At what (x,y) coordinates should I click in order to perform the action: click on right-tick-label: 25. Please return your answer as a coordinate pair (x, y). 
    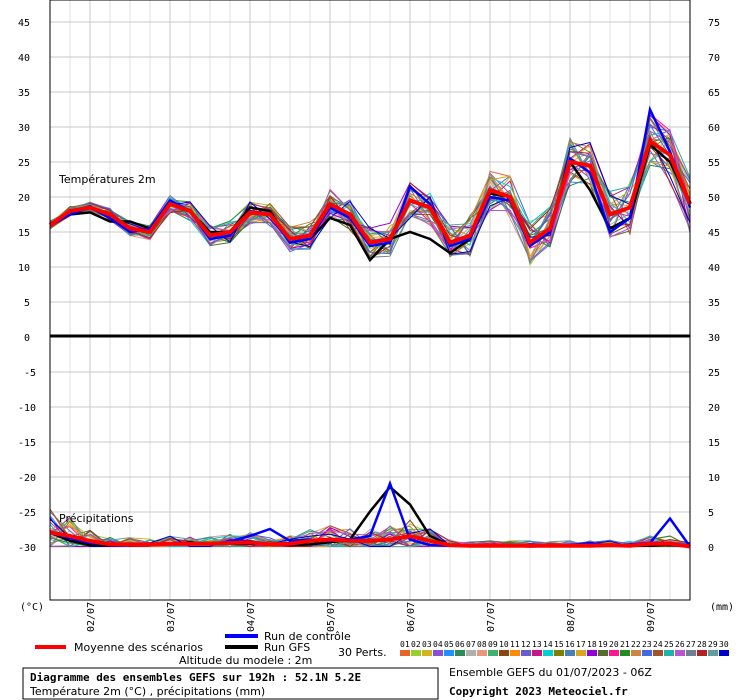
    Looking at the image, I should click on (714, 373).